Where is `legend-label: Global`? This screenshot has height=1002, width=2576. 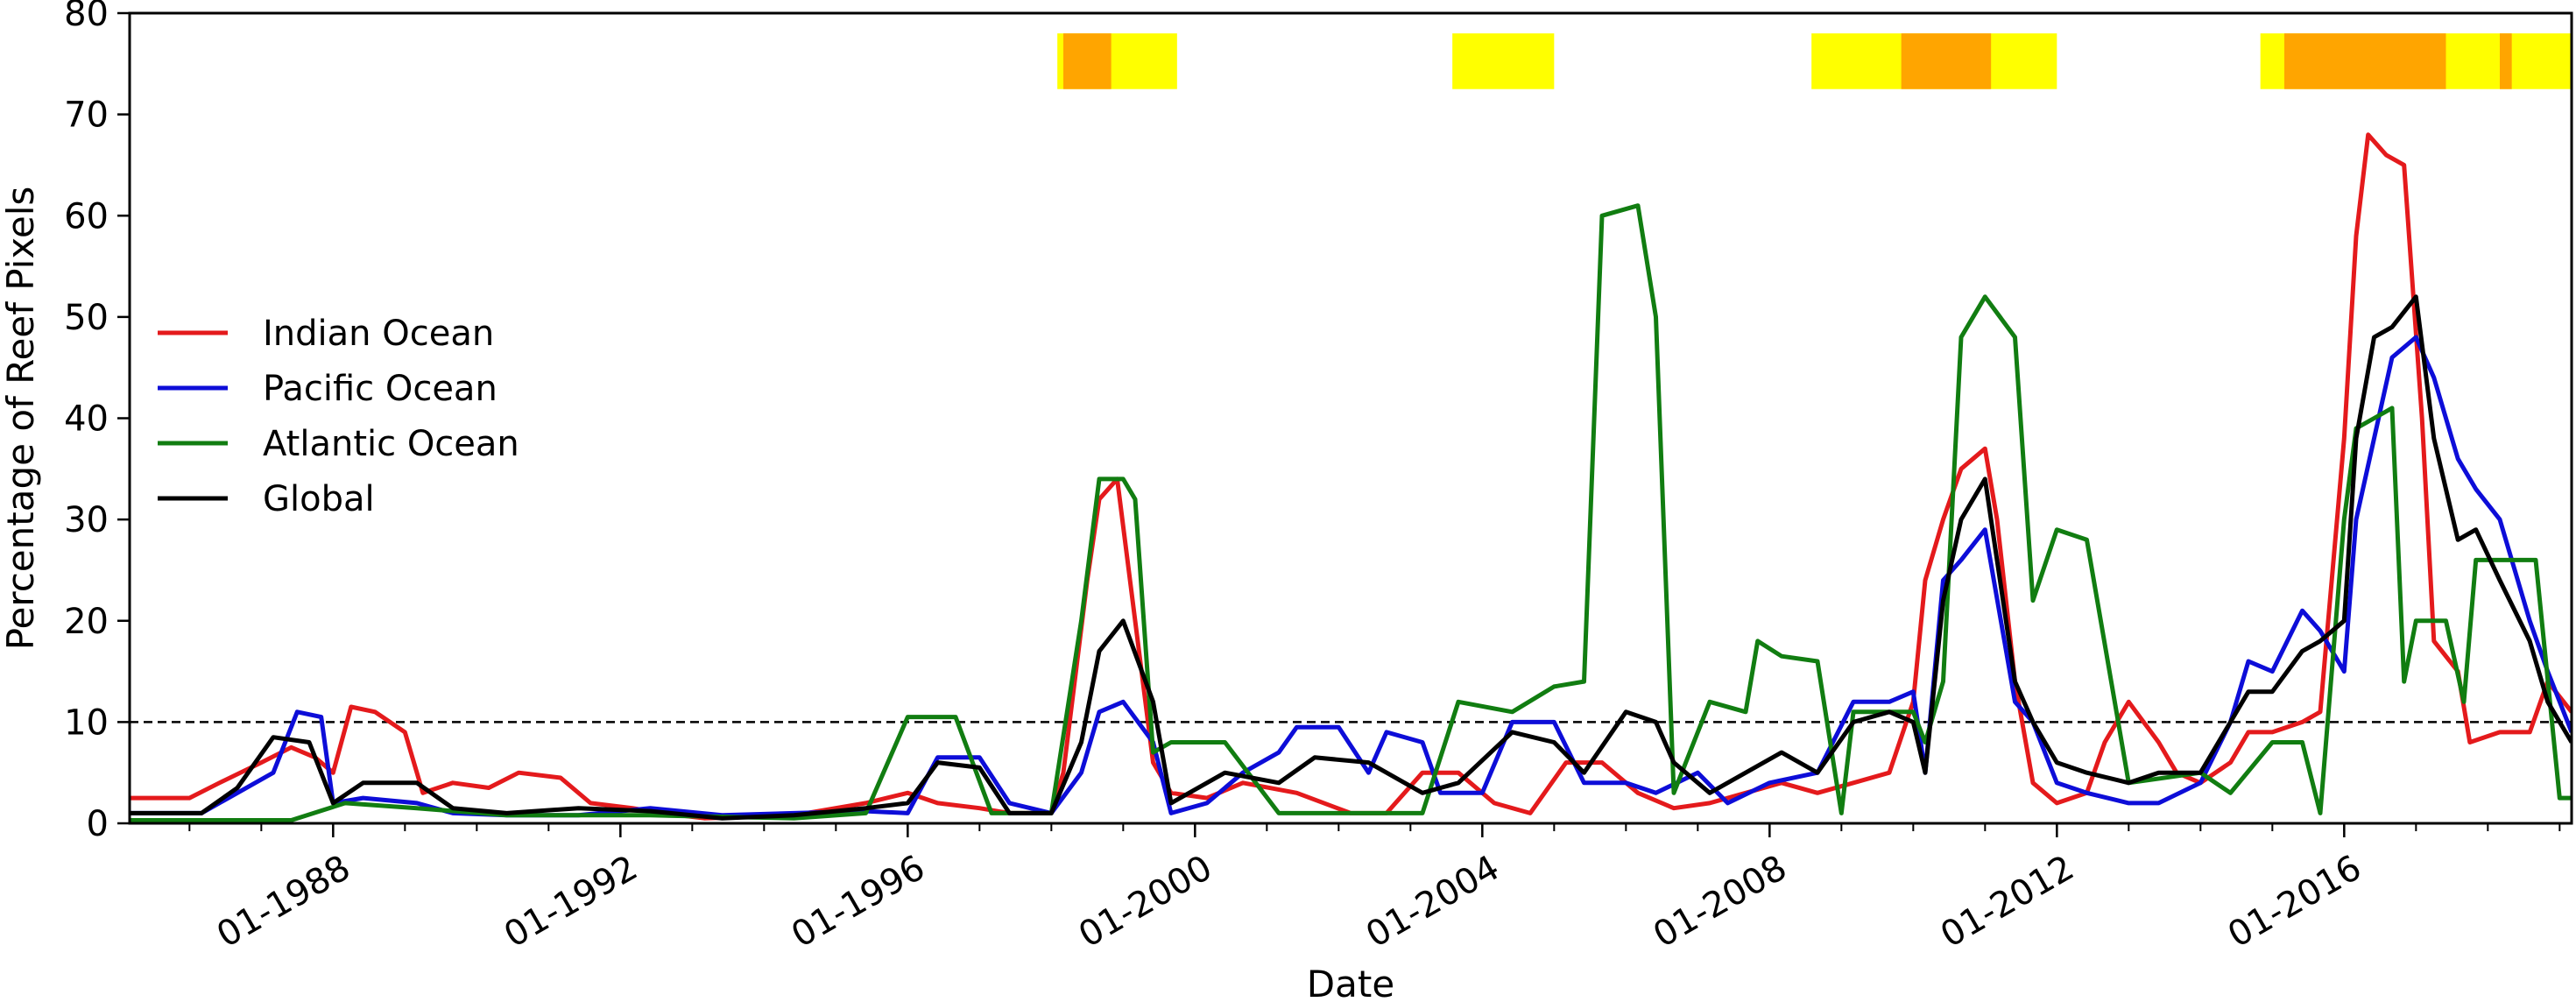 legend-label: Global is located at coordinates (319, 499).